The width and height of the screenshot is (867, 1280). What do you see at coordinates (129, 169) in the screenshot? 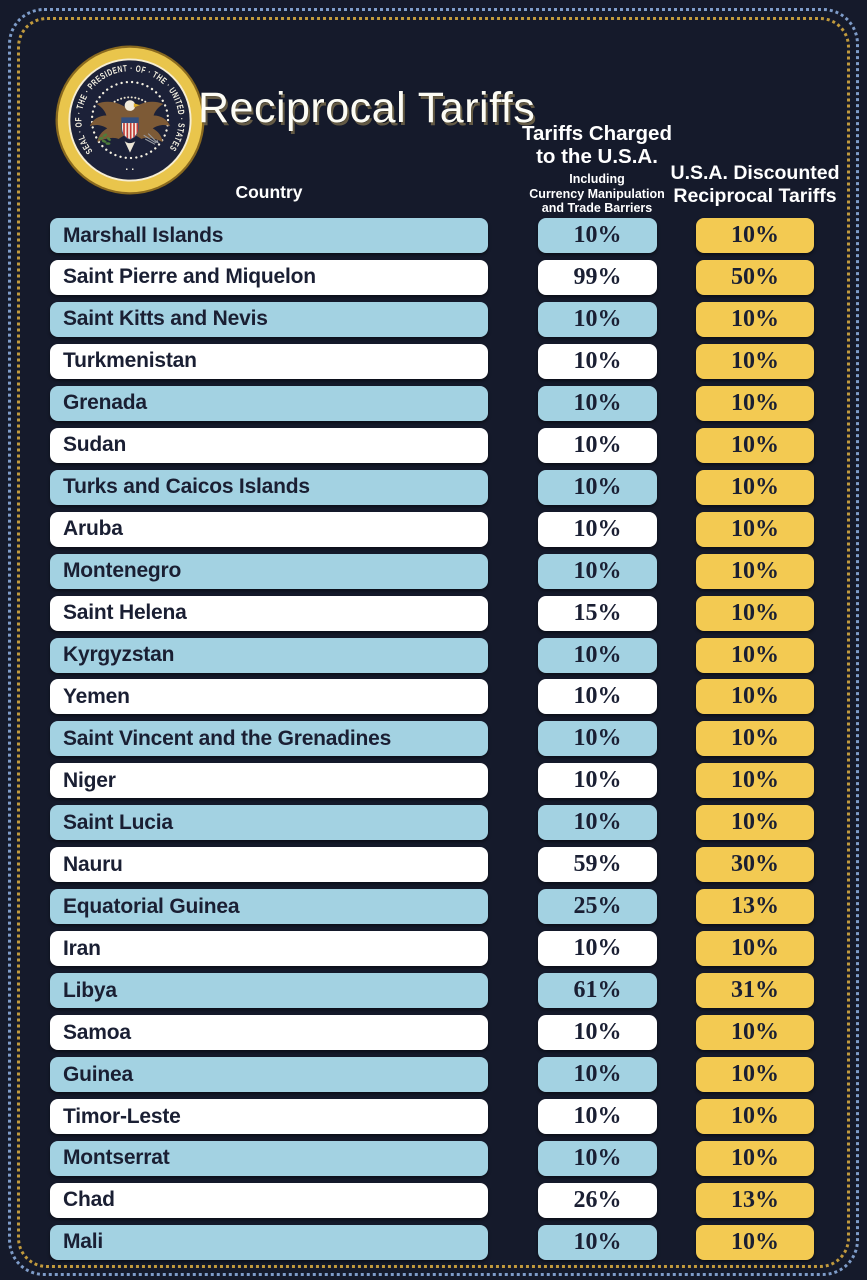
I see `seal-bottom-dots: · ·` at bounding box center [129, 169].